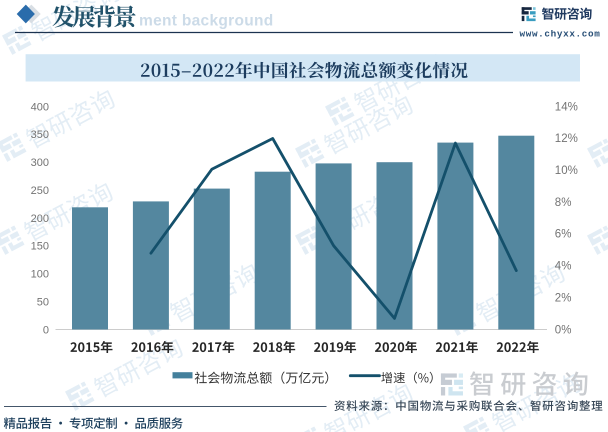 The width and height of the screenshot is (608, 432). I want to click on svg-text: 10%, so click(566, 171).